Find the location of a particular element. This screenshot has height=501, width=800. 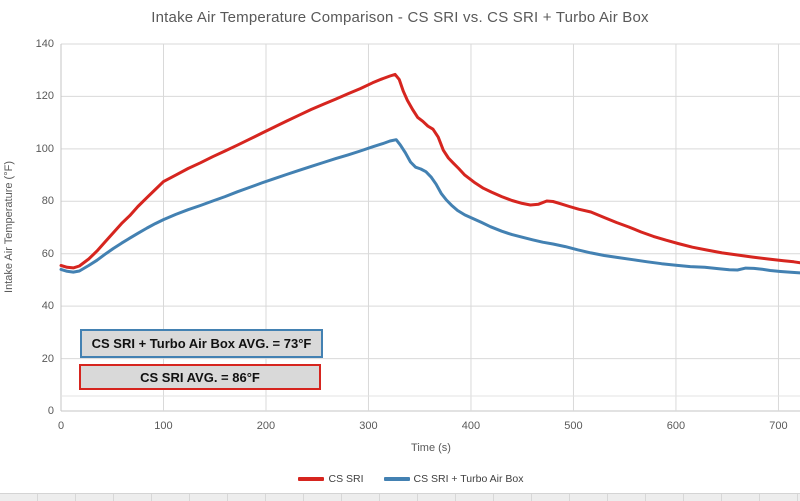

y-tick-label-140: 140 is located at coordinates (44, 44).